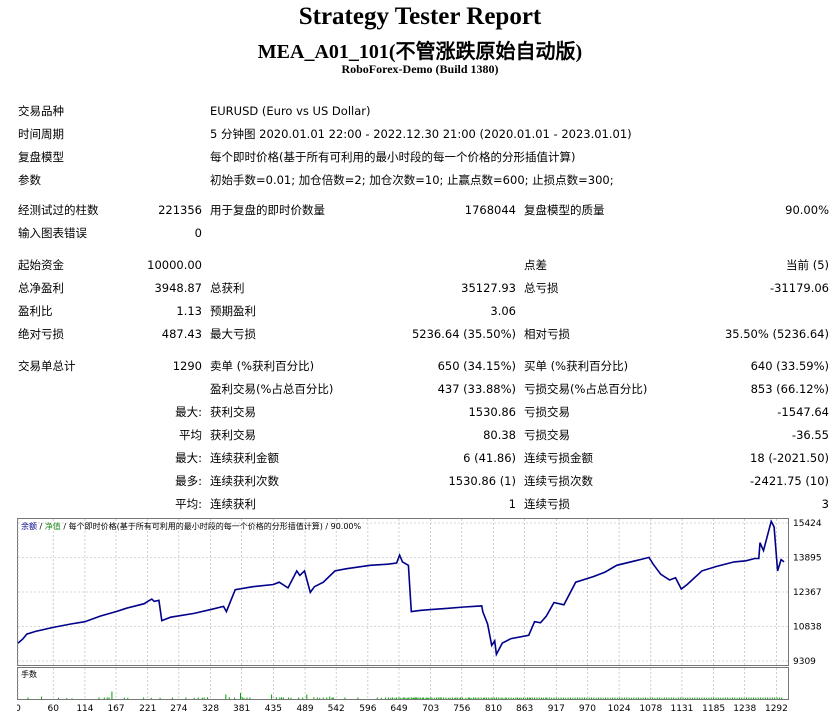 The image size is (840, 720). I want to click on quality-value: 90.00%, so click(807, 210).